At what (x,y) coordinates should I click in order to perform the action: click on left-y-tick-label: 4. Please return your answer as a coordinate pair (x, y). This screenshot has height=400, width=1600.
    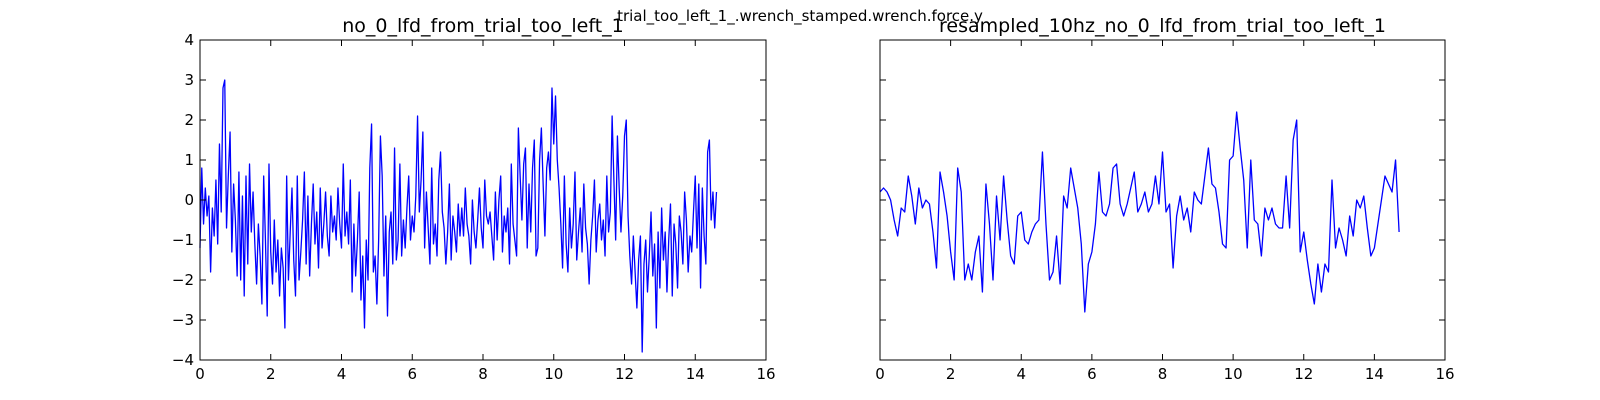
    Looking at the image, I should click on (189, 40).